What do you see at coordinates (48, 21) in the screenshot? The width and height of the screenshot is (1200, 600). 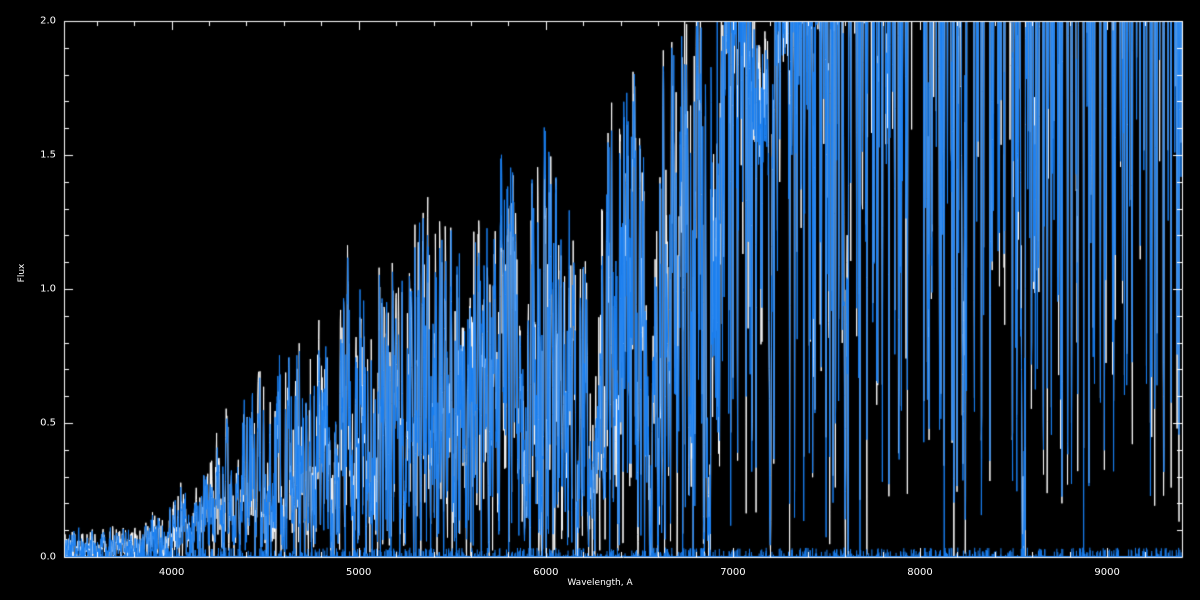 I see `y-tick-label: 2.0` at bounding box center [48, 21].